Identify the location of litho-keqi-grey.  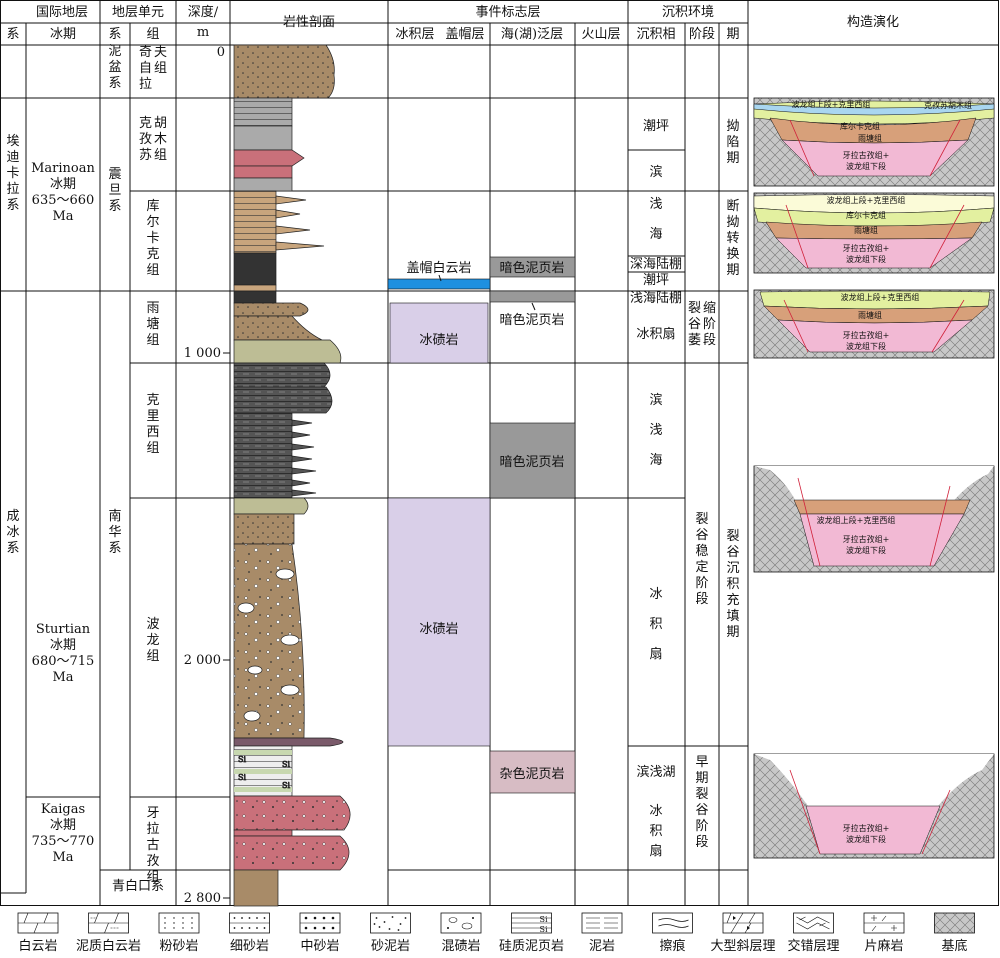
(263, 184).